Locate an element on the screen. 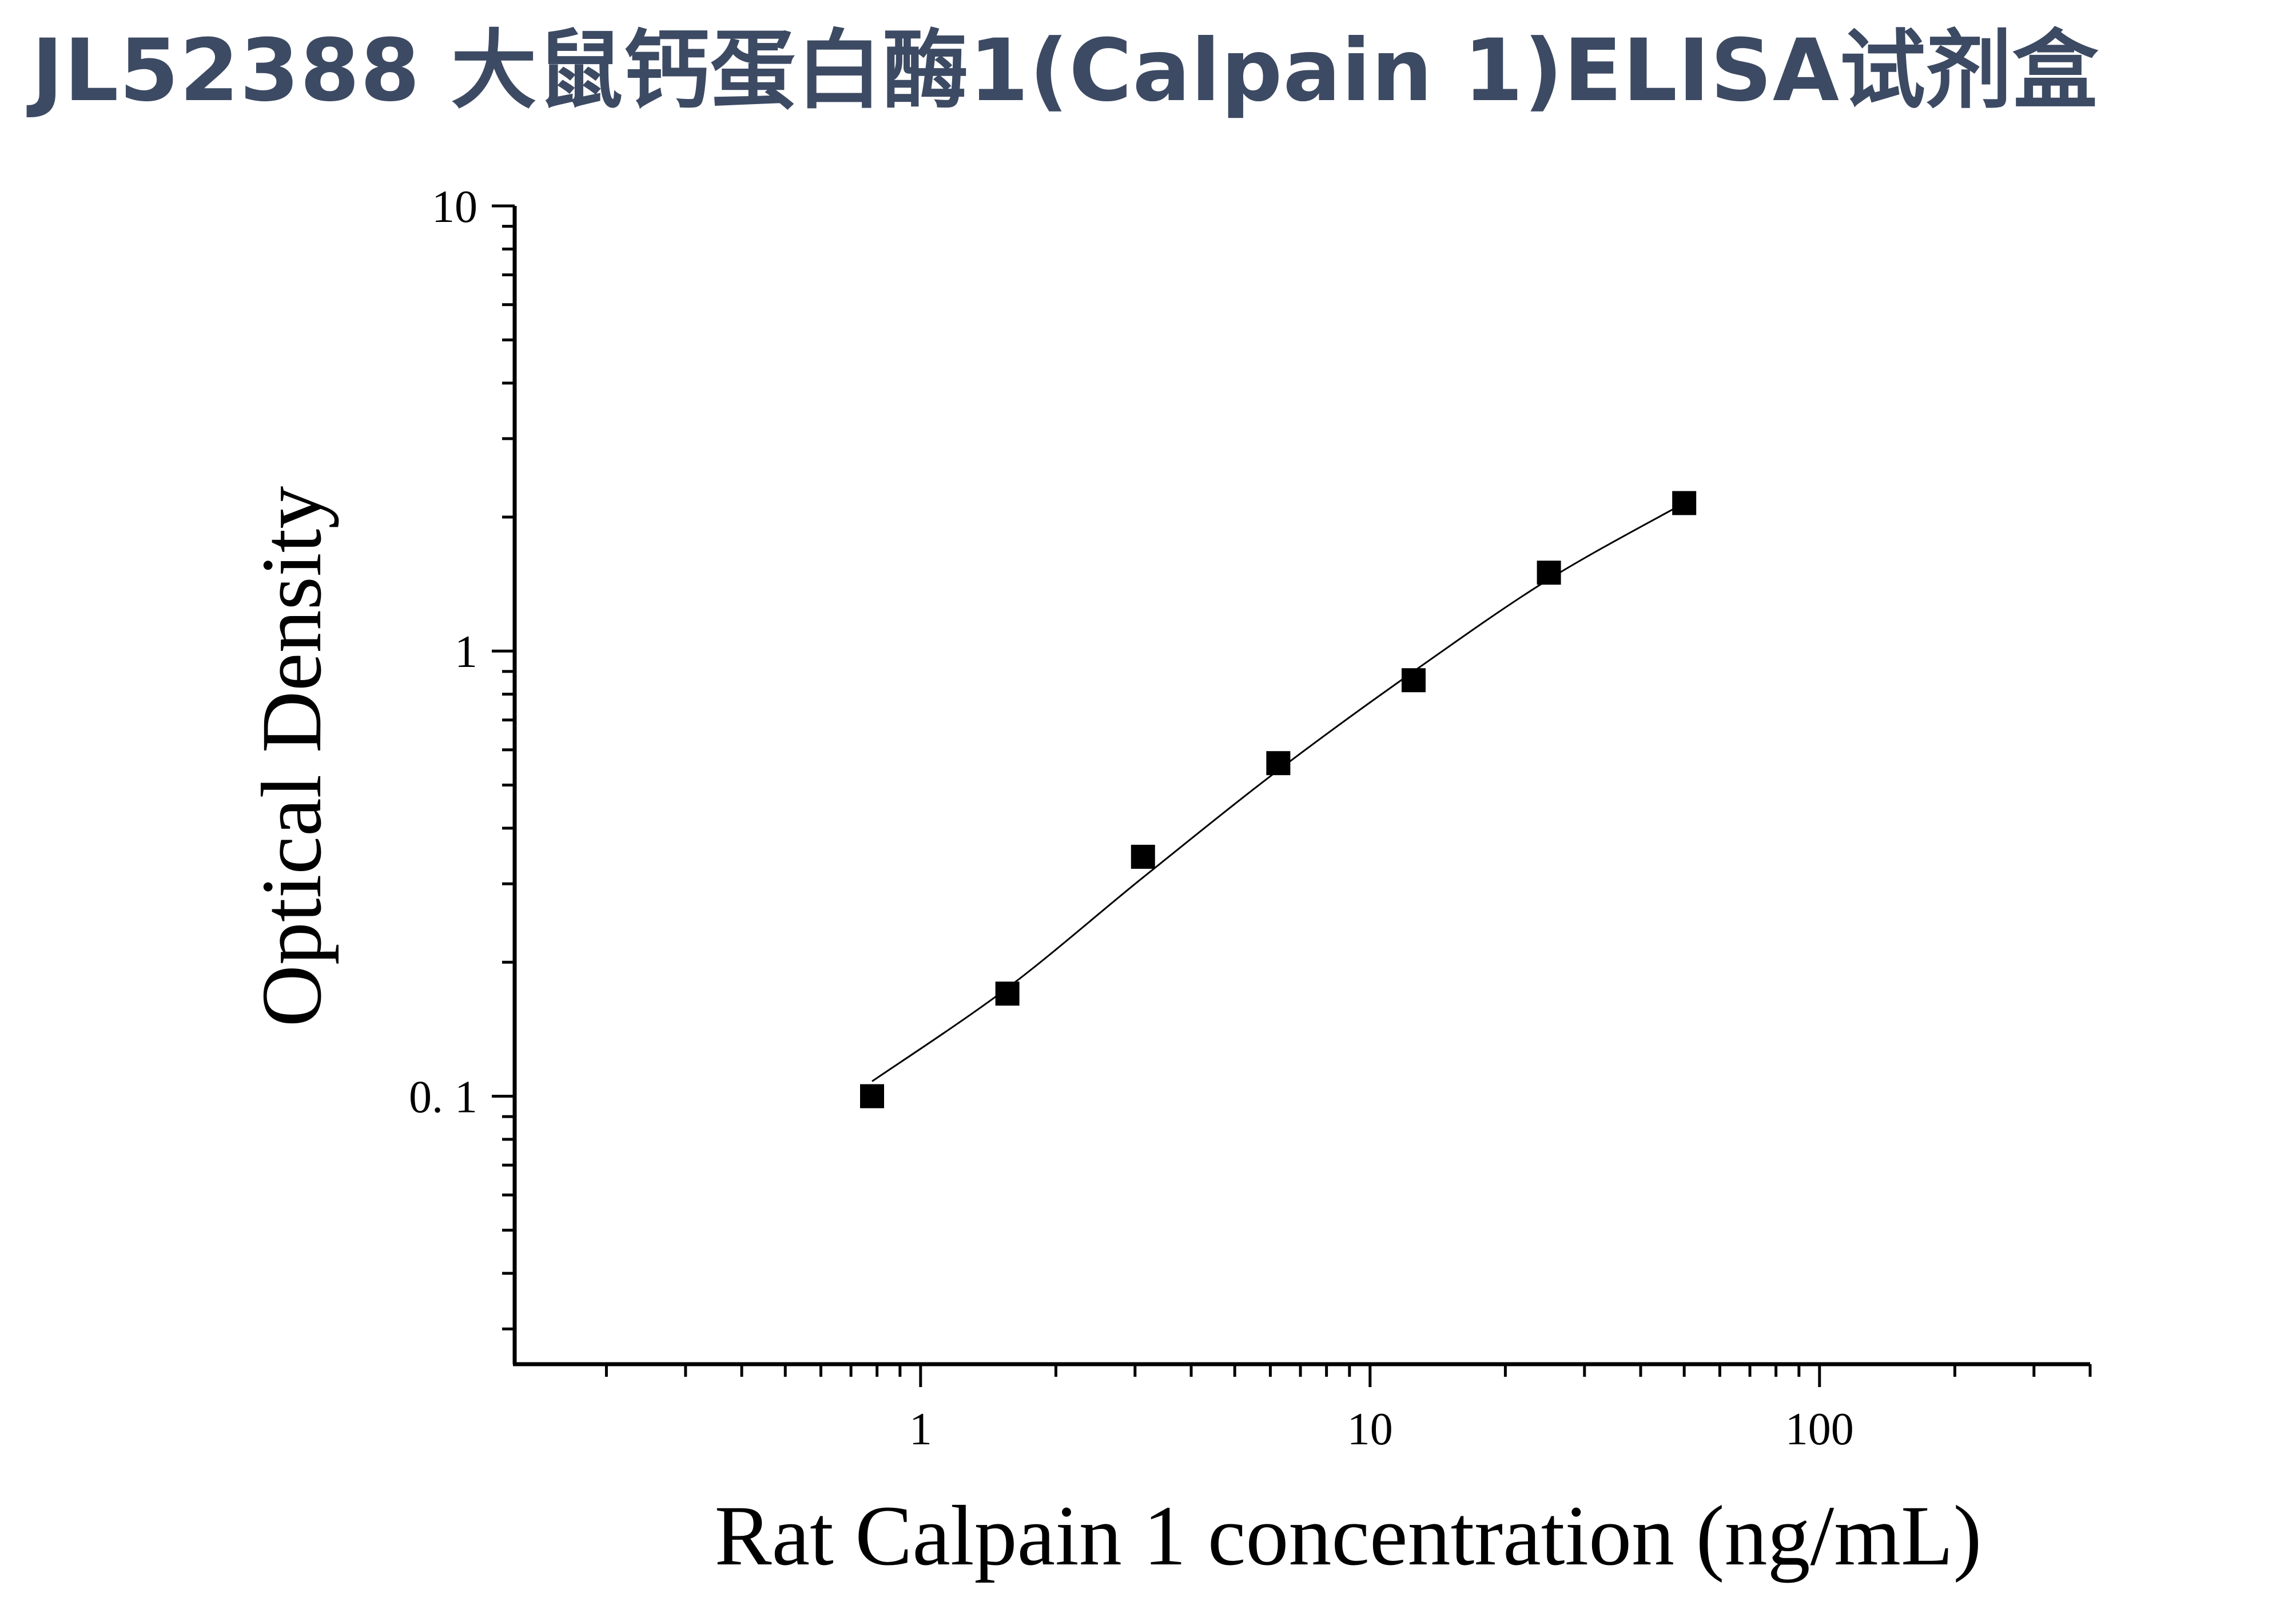 Image resolution: width=2296 pixels, height=1605 pixels. page-title: JL52388 大鼠钙蛋白酶1(Calpain 1)ELISA试剂盒 is located at coordinates (1065, 71).